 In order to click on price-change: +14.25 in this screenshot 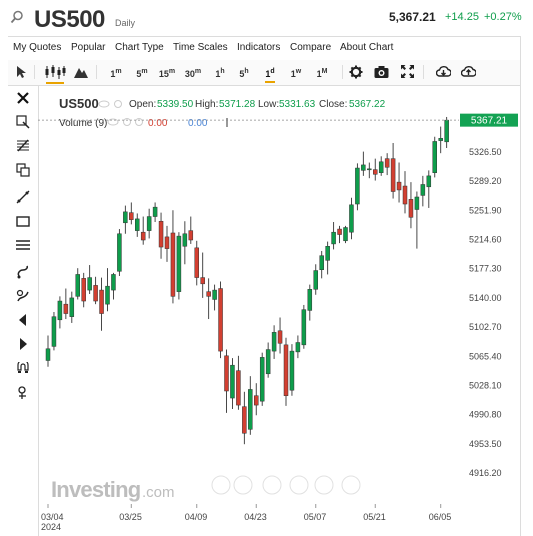, I will do `click(462, 17)`.